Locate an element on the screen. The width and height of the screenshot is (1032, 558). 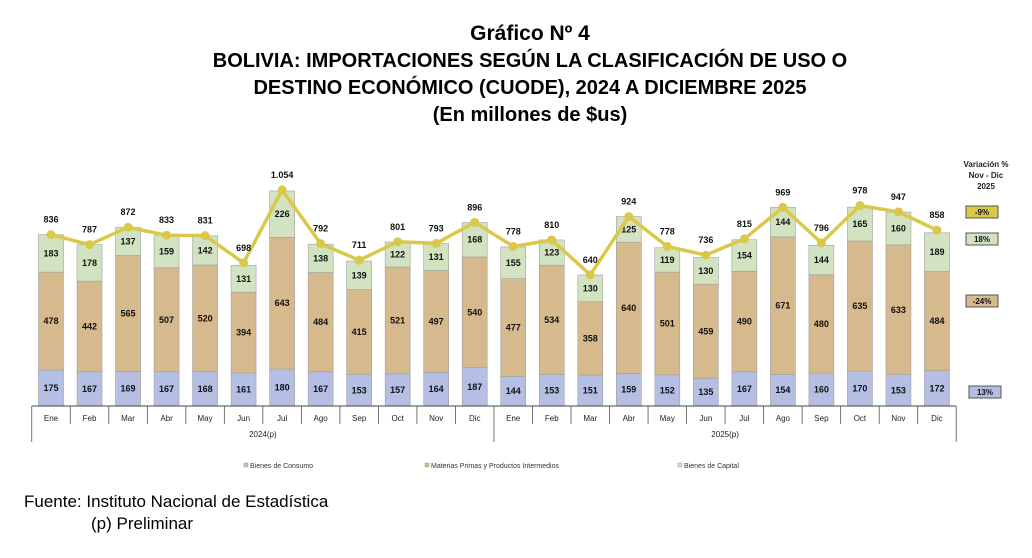
x-group-label: 2025(p) is located at coordinates (725, 434).